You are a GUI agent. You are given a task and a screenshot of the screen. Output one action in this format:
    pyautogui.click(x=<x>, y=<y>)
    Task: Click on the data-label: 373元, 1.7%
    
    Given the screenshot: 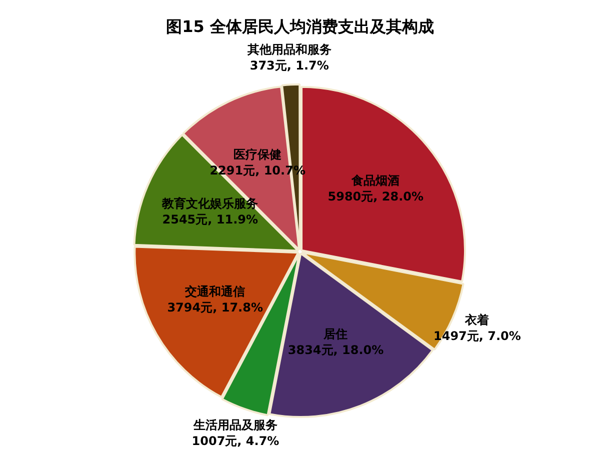 What is the action you would take?
    pyautogui.click(x=289, y=65)
    